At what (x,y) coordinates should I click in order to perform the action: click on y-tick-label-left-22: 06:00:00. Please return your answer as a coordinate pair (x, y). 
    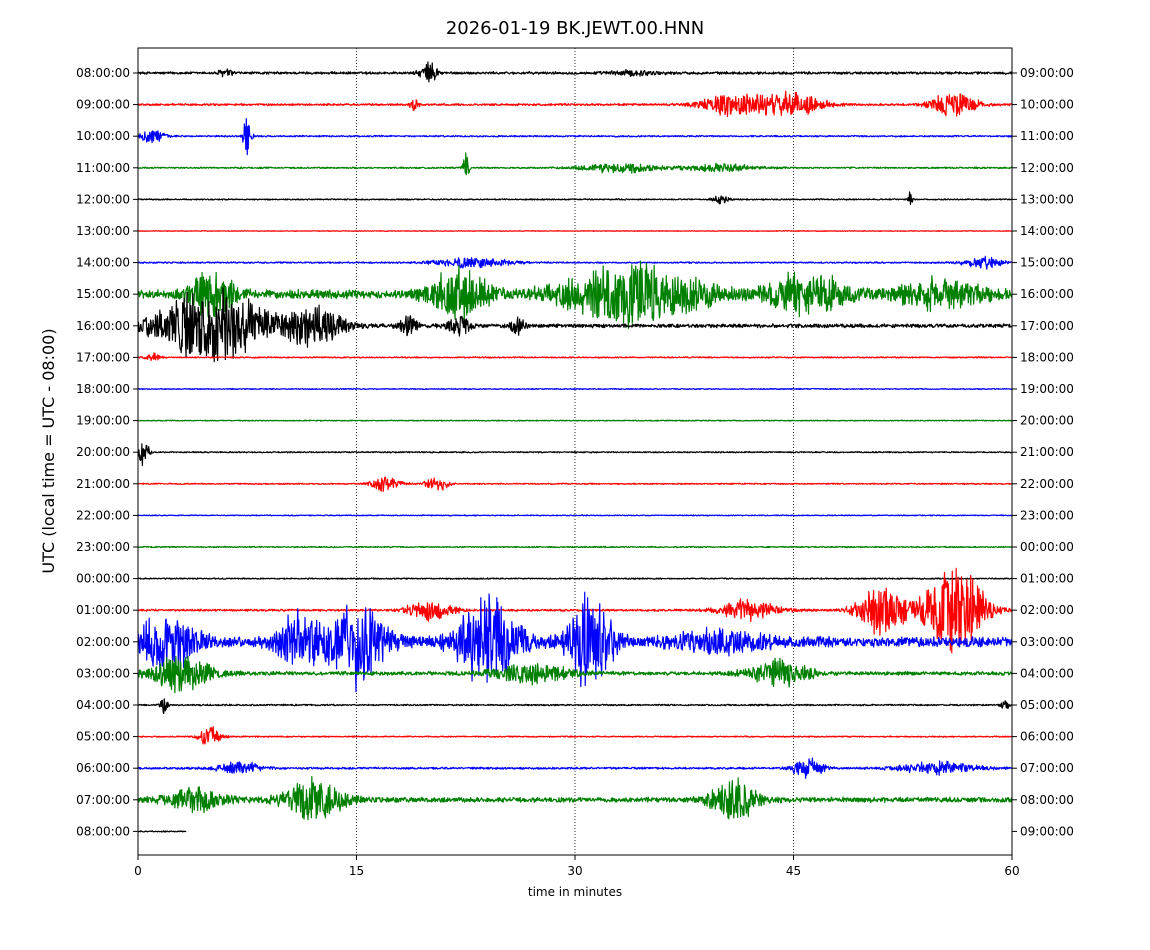
    Looking at the image, I should click on (103, 768).